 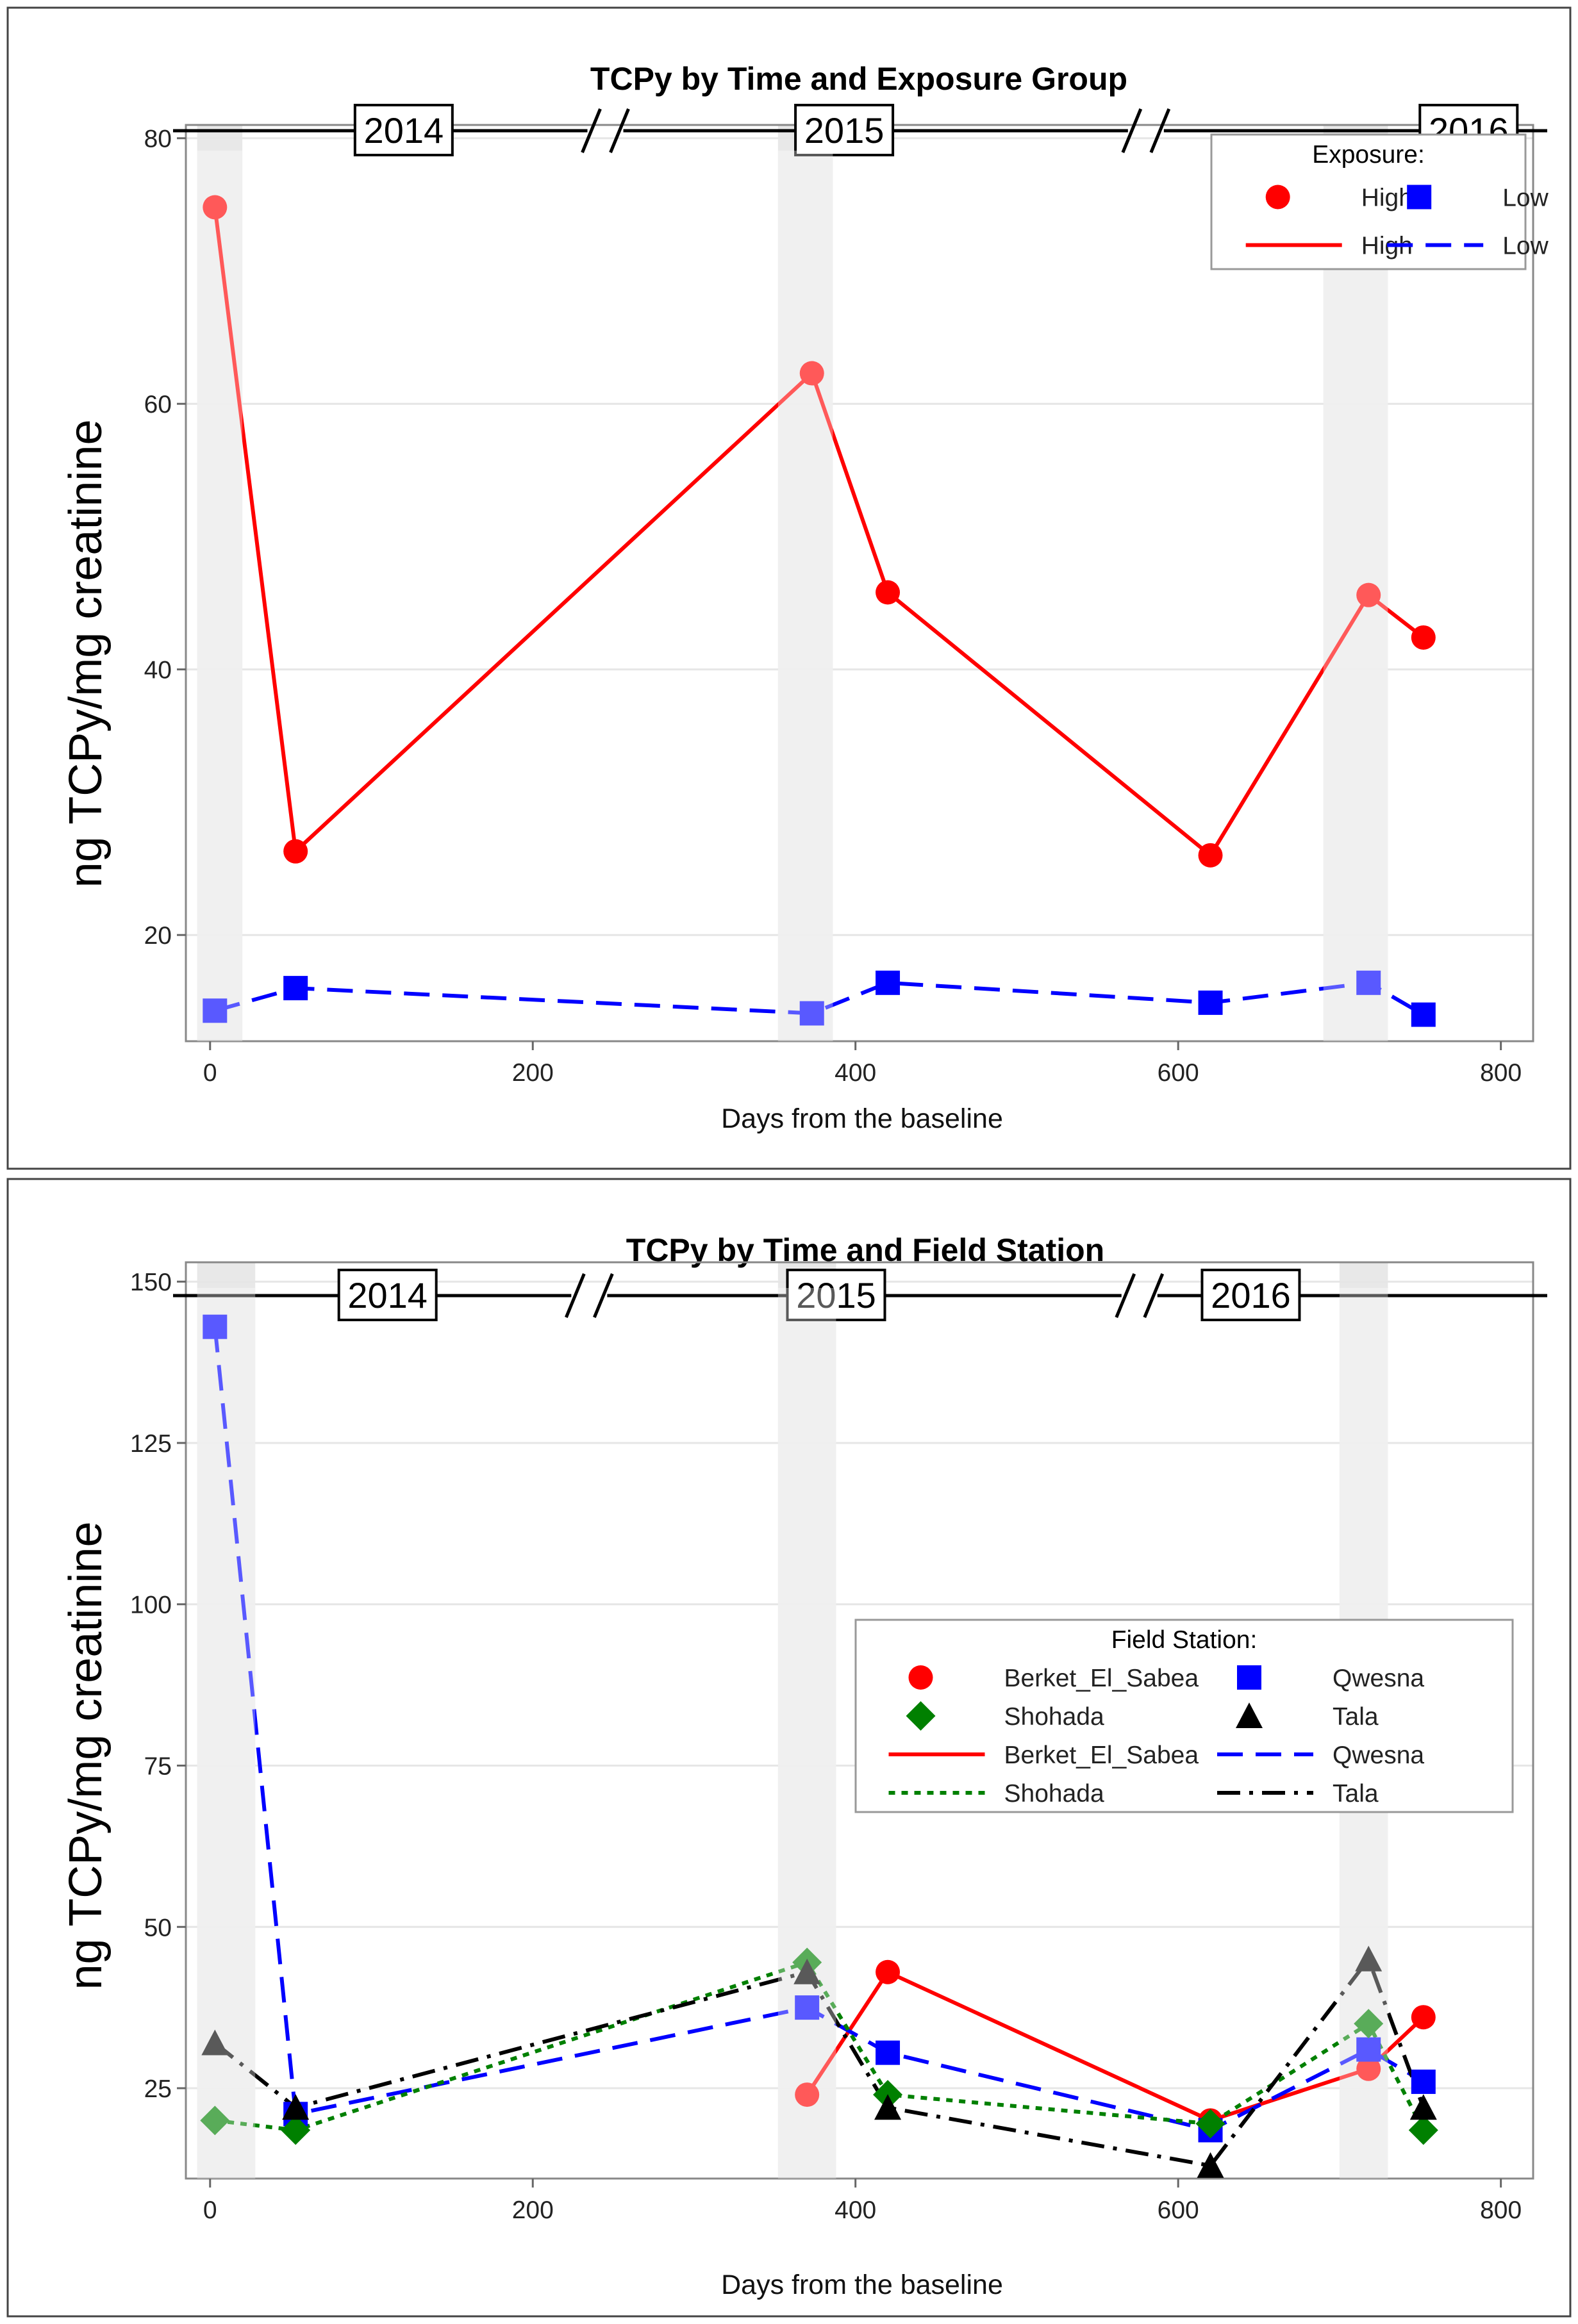 What do you see at coordinates (1249, 1715) in the screenshot?
I see `legend-marker-tala` at bounding box center [1249, 1715].